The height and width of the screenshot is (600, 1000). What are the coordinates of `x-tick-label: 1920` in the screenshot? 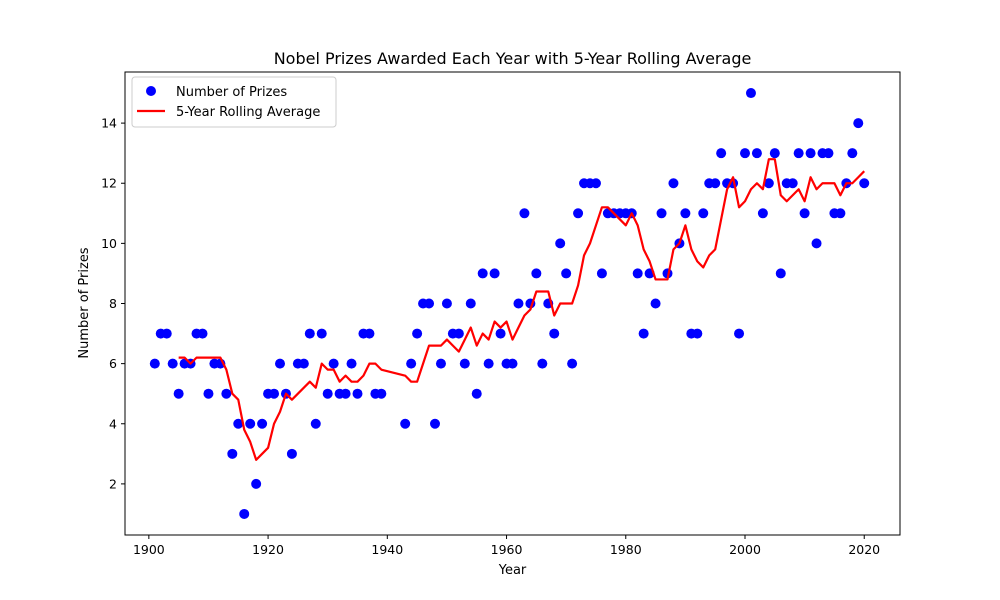 It's located at (268, 549).